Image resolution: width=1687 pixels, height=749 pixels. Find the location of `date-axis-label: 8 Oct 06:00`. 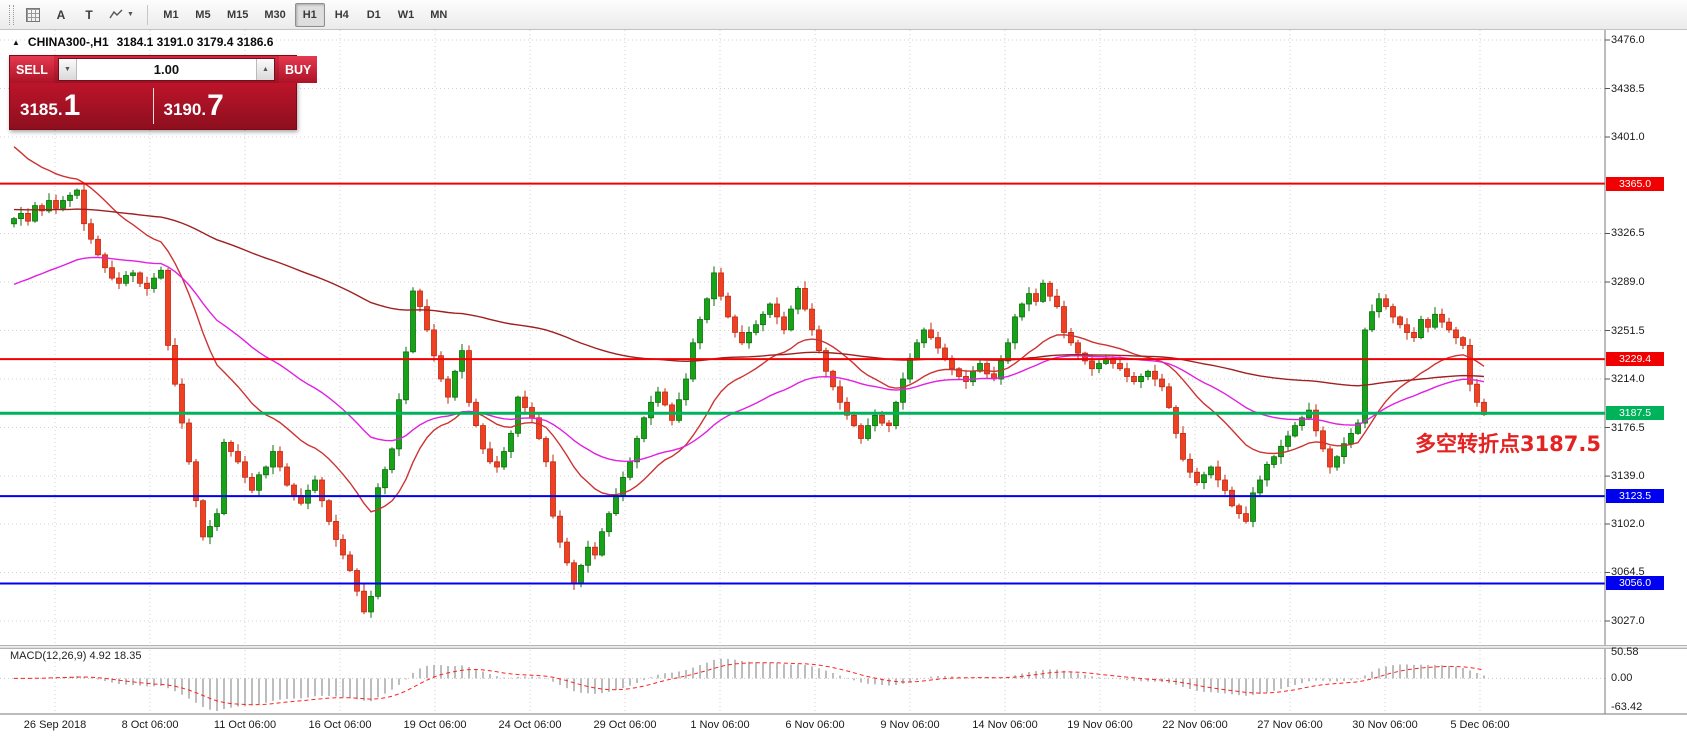

date-axis-label: 8 Oct 06:00 is located at coordinates (150, 725).